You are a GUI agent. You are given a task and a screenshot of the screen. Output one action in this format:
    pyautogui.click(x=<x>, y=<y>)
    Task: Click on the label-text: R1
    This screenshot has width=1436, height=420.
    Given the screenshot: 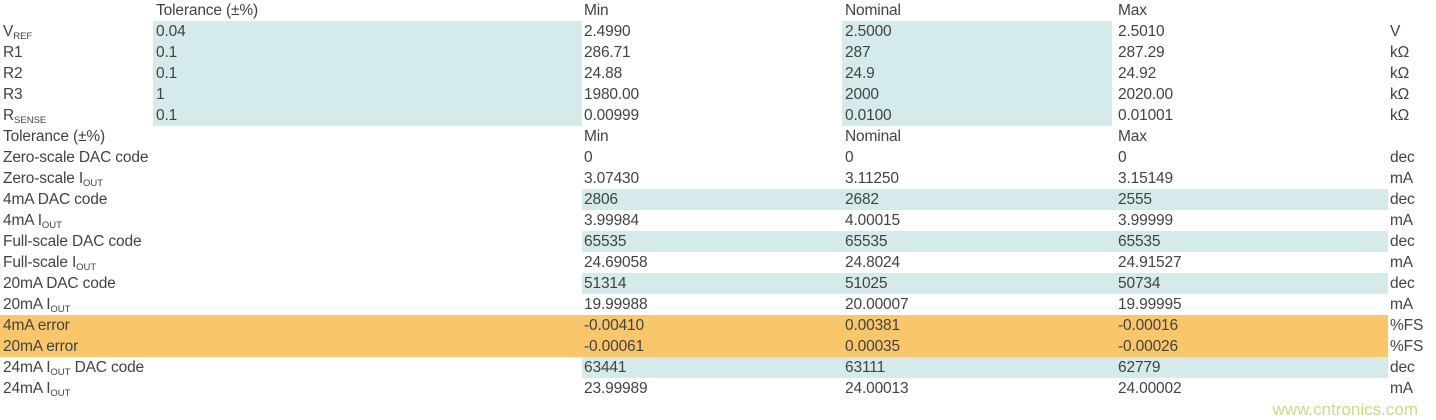 What is the action you would take?
    pyautogui.click(x=13, y=52)
    